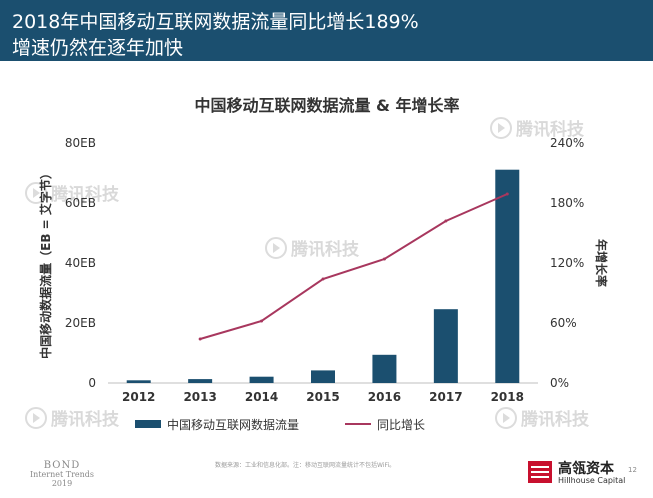 The image size is (653, 498). Describe the element at coordinates (80, 203) in the screenshot. I see `y-tick-label: 60EB` at that location.